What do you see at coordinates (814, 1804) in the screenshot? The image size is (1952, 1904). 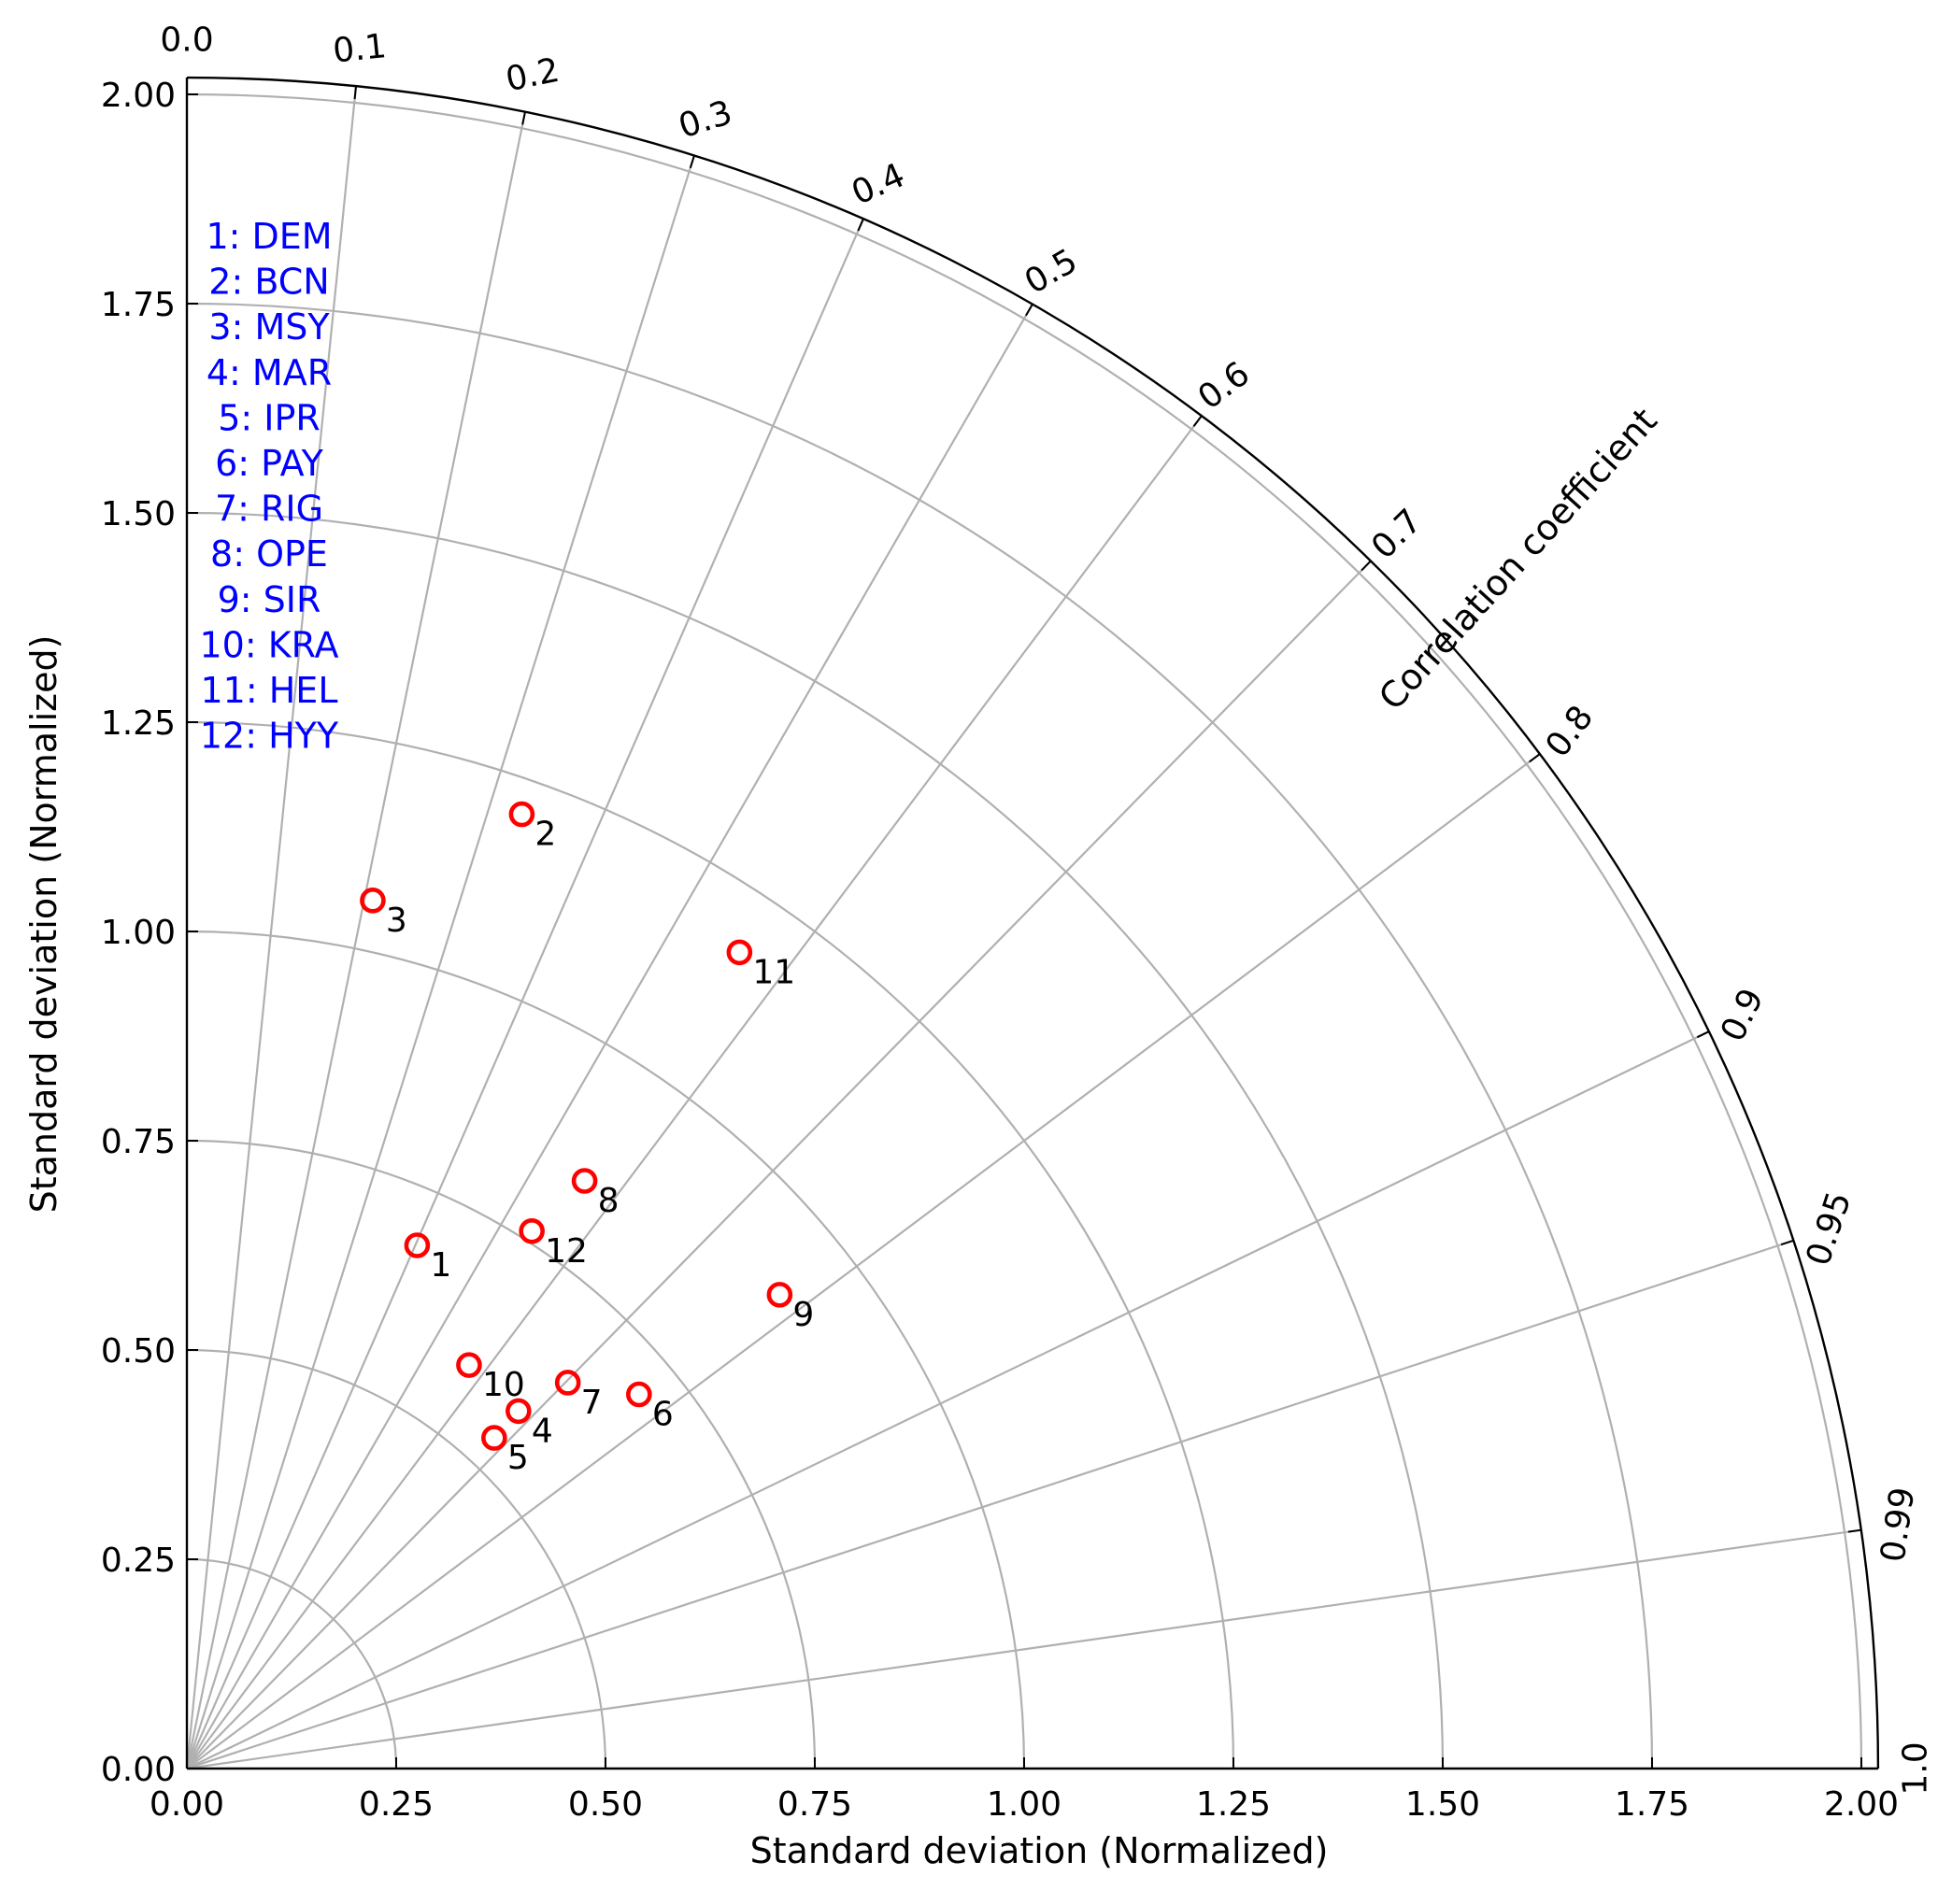 I see `x-tick-label: 0.75` at bounding box center [814, 1804].